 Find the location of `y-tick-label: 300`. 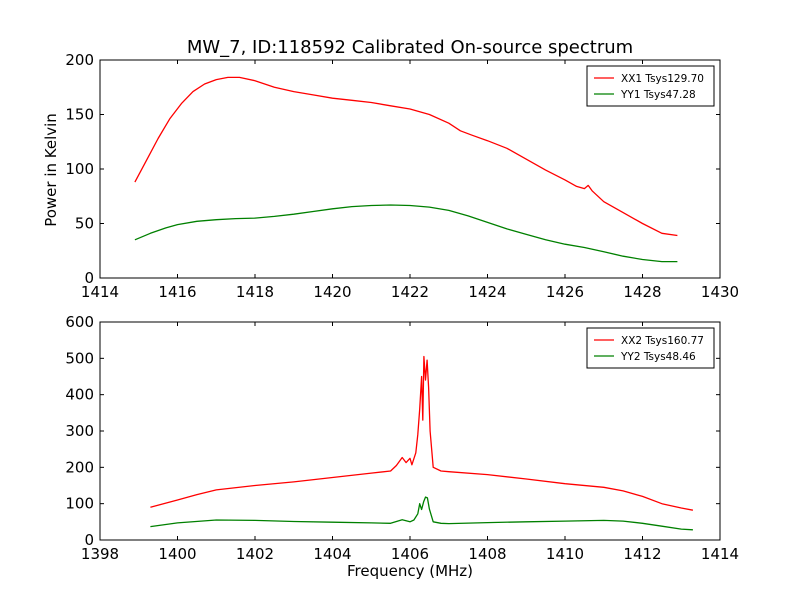

y-tick-label: 300 is located at coordinates (79, 431).